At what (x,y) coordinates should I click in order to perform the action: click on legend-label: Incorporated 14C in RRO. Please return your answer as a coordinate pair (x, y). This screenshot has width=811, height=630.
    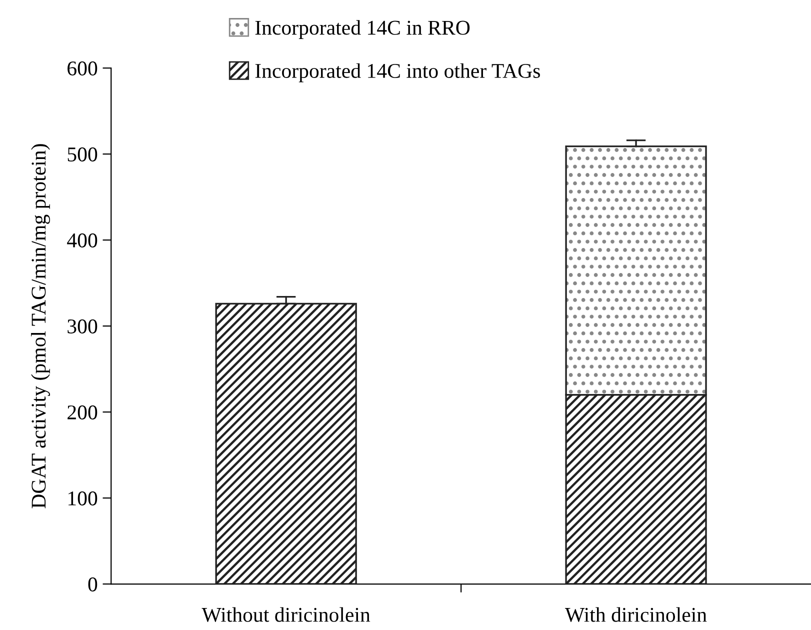
    Looking at the image, I should click on (362, 30).